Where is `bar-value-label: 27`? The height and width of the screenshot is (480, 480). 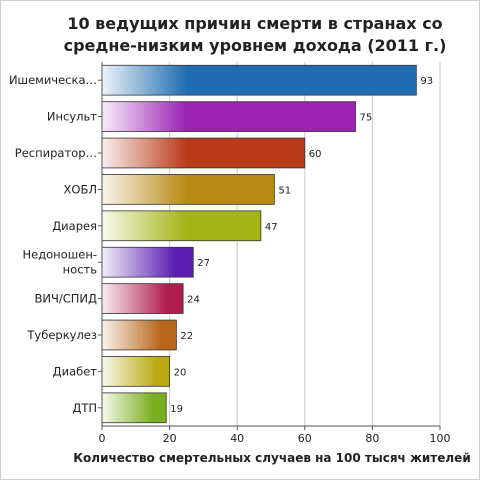
bar-value-label: 27 is located at coordinates (203, 263).